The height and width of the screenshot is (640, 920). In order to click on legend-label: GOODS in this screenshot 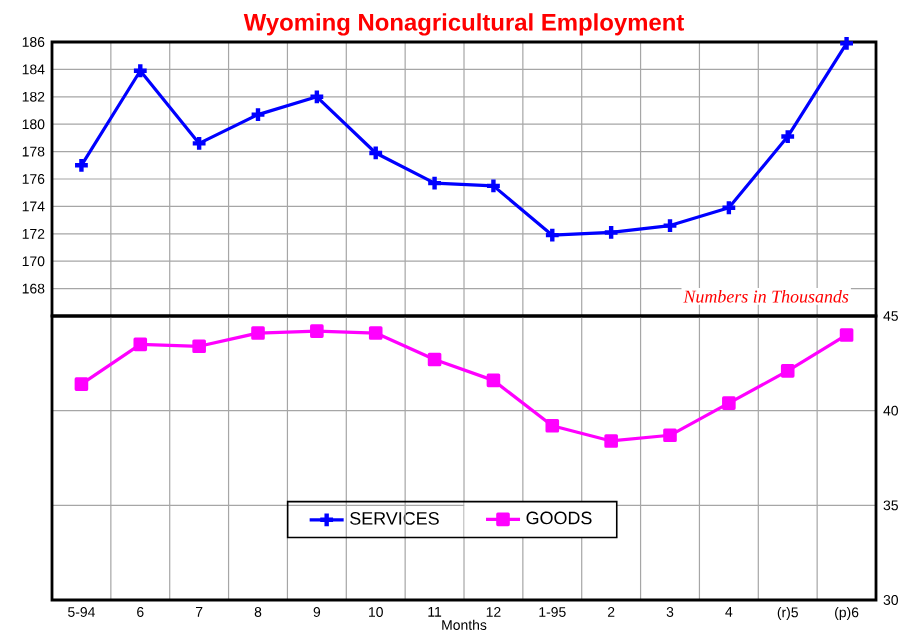, I will do `click(559, 518)`.